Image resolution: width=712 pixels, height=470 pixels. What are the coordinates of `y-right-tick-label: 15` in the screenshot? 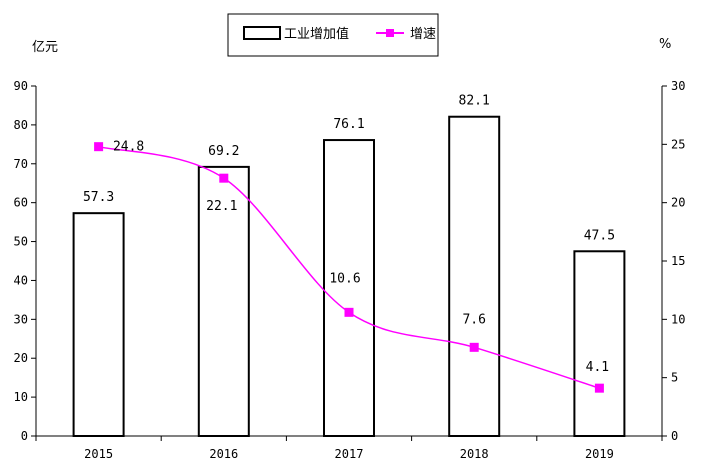 It's located at (678, 261).